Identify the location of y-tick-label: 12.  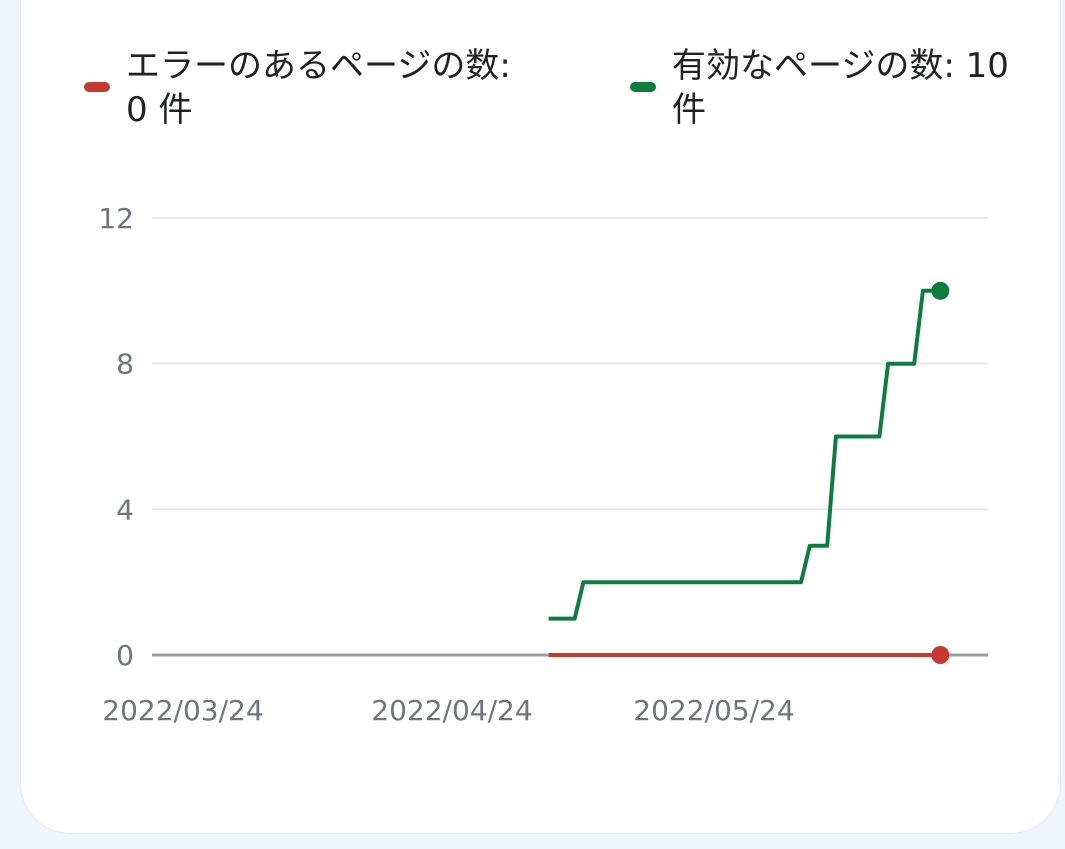
(116, 218).